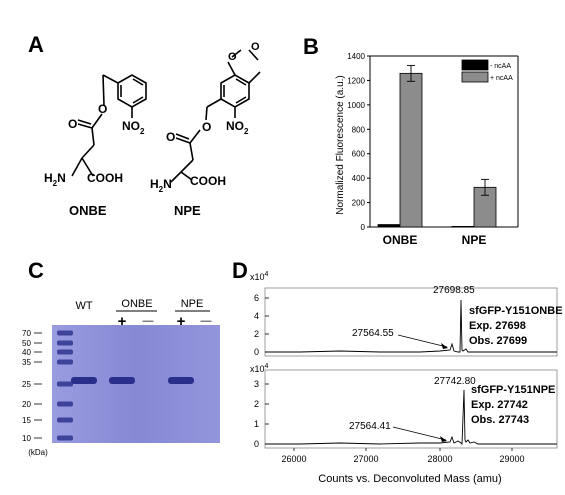 This screenshot has height=495, width=565. I want to click on bottom-spectrum-trace, so click(411, 417).